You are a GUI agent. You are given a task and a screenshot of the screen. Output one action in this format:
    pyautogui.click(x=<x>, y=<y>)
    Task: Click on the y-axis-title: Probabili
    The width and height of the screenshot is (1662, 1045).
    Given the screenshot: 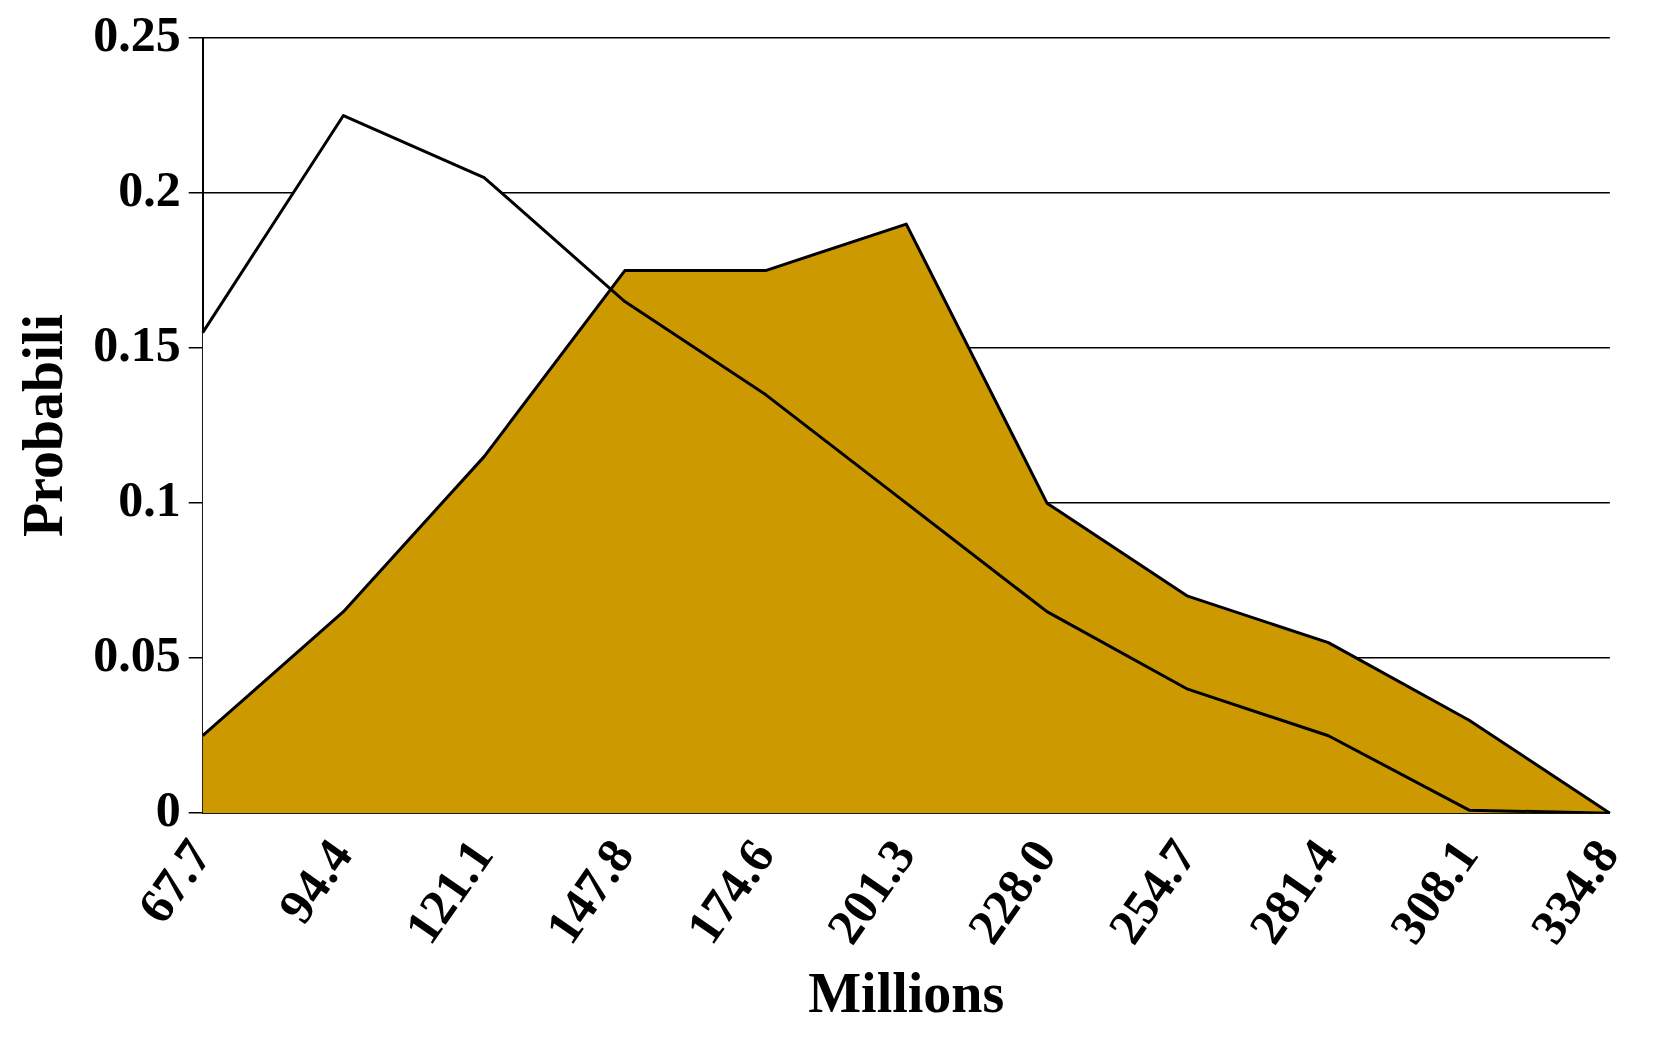 What is the action you would take?
    pyautogui.click(x=43, y=426)
    